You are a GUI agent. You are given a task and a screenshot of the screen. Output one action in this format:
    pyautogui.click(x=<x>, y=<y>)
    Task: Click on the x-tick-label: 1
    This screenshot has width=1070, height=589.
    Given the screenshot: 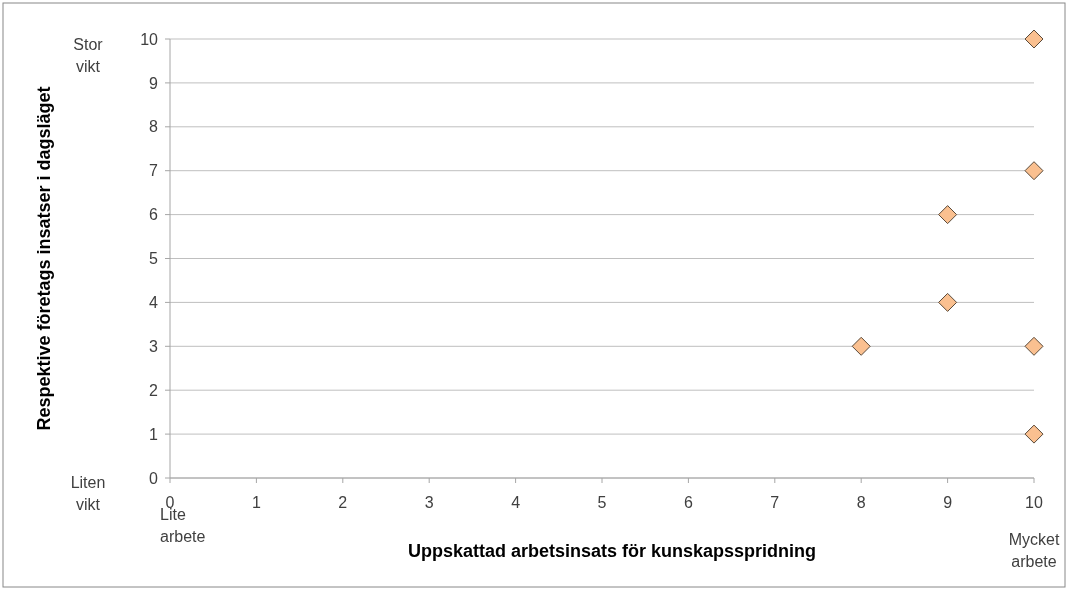 What is the action you would take?
    pyautogui.click(x=256, y=502)
    